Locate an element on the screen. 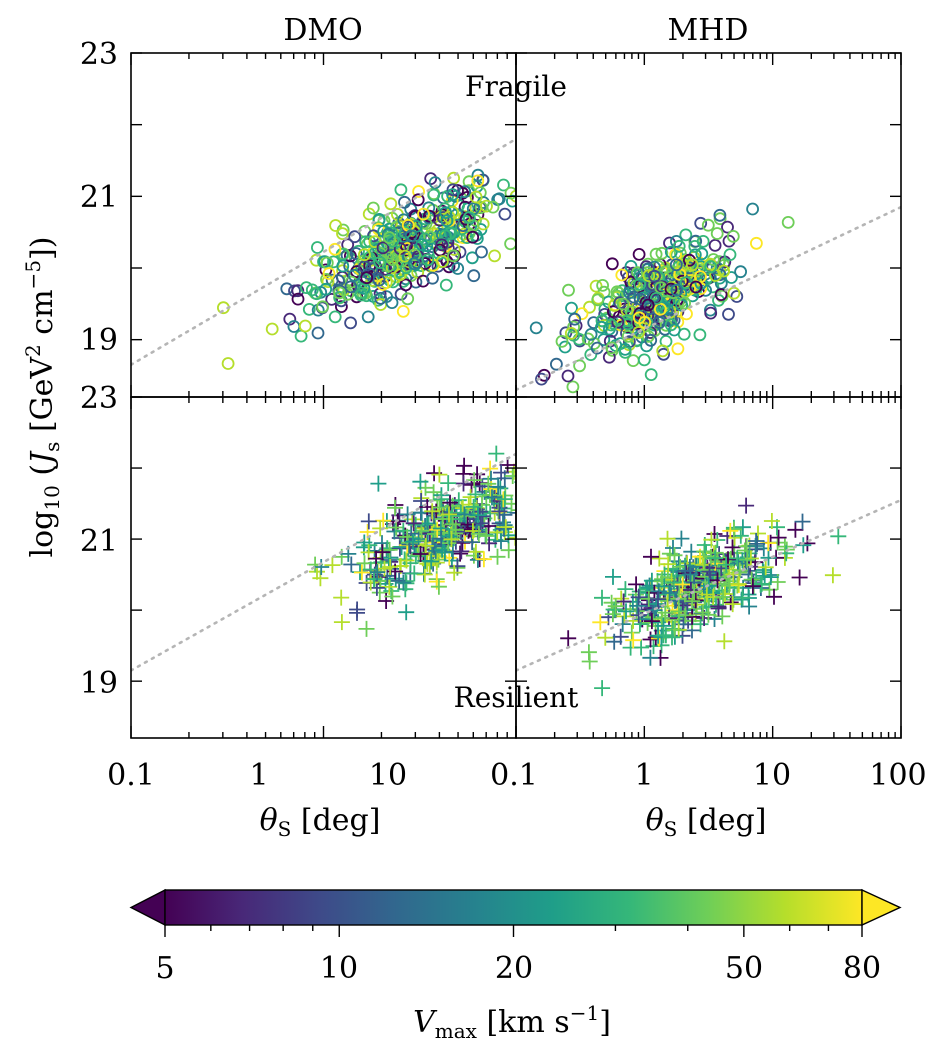  x-axis-theta-right: θ is located at coordinates (655, 820).